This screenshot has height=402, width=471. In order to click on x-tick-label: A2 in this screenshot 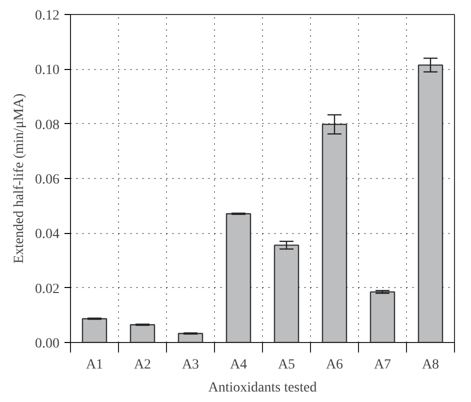, I will do `click(143, 365)`.